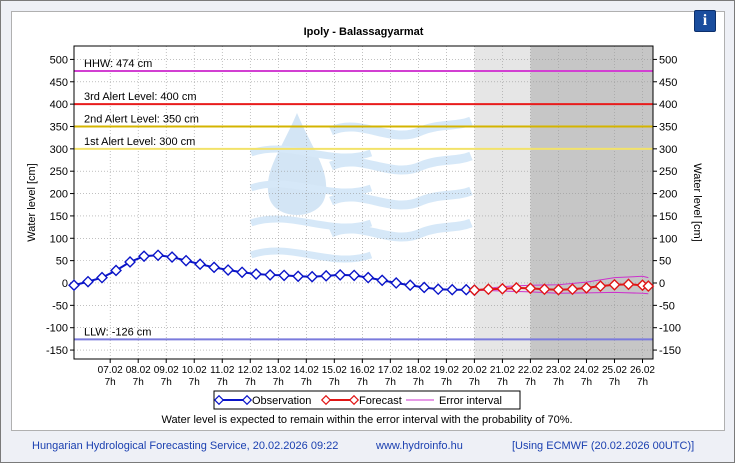  Describe the element at coordinates (166, 370) in the screenshot. I see `x-tick-date: 09.02` at that location.